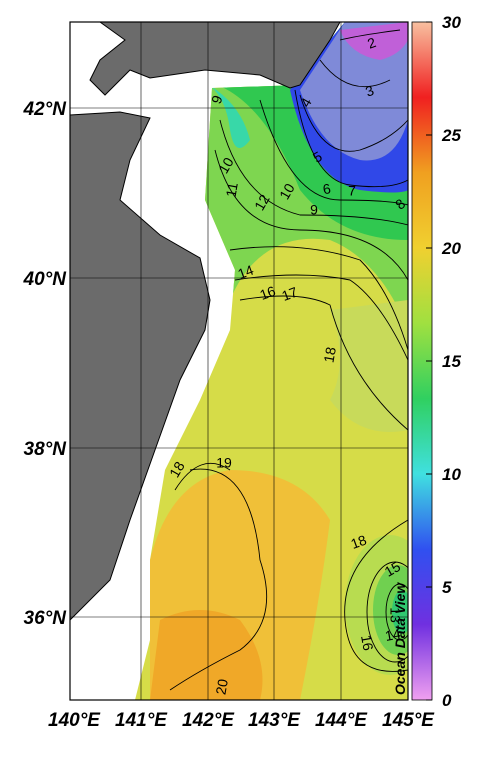 This screenshot has height=759, width=480. What do you see at coordinates (408, 720) in the screenshot?
I see `lon-label: 145°E` at bounding box center [408, 720].